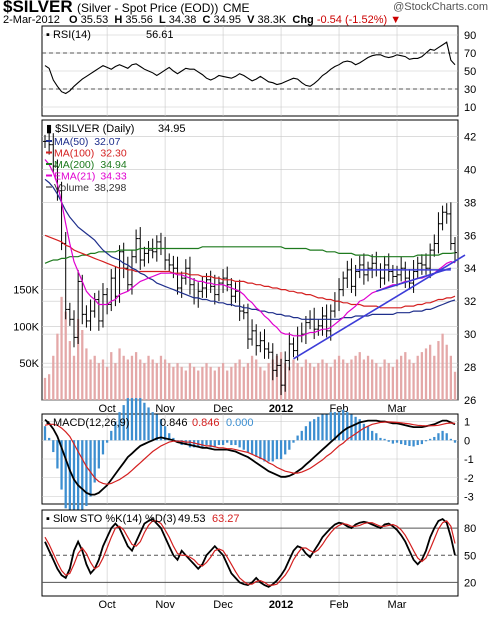  What do you see at coordinates (470, 269) in the screenshot?
I see `price-tick-label: 34` at bounding box center [470, 269].